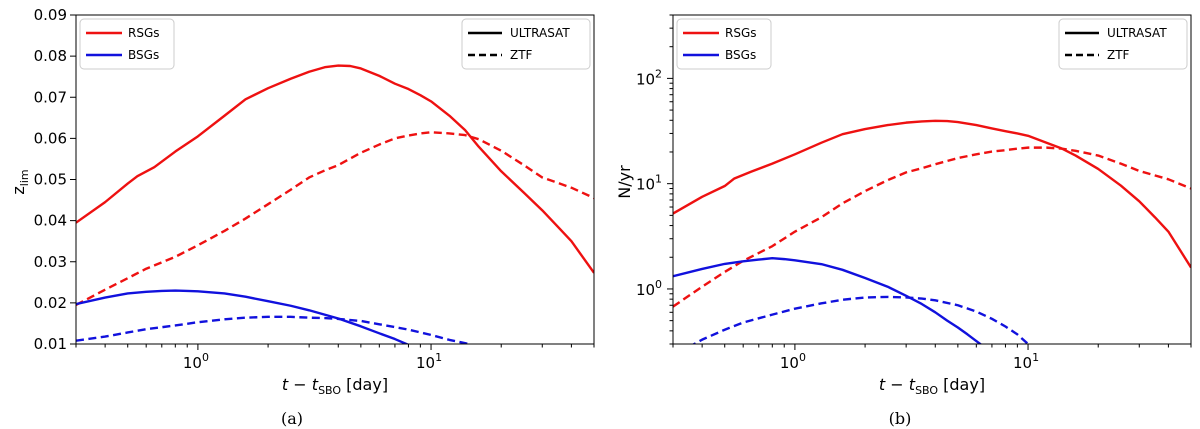 This screenshot has width=1200, height=429. I want to click on panel-a-y-tick-label: 0.01, so click(50, 344).